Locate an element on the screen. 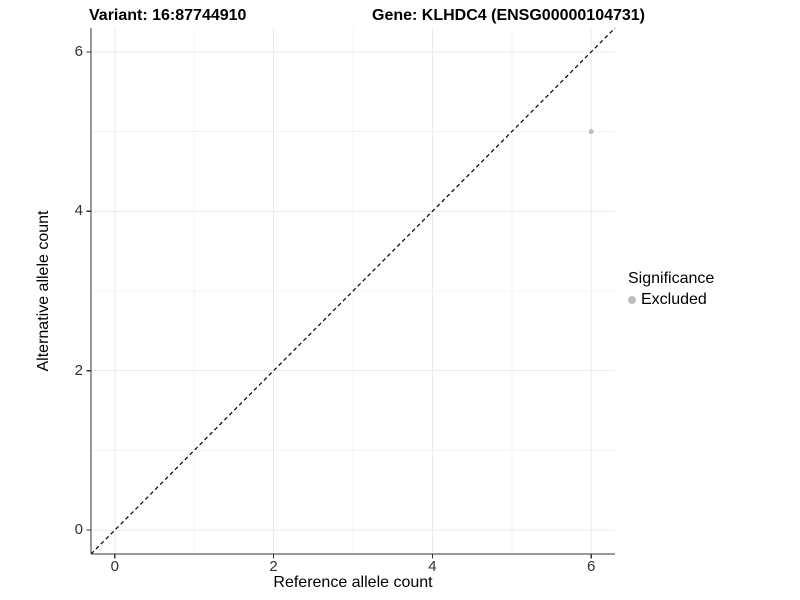 The width and height of the screenshot is (800, 600). legend-entries: Excluded is located at coordinates (671, 300).